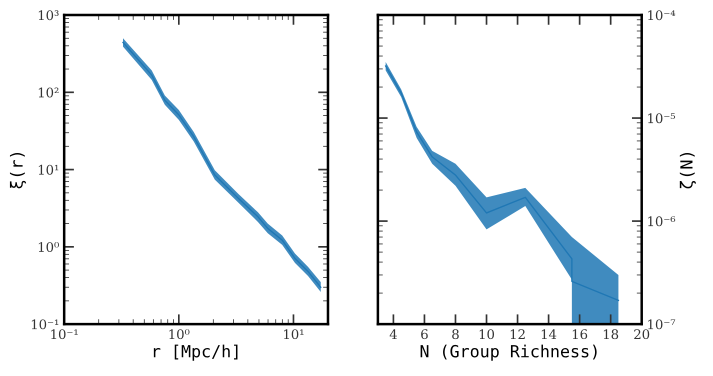 This screenshot has height=376, width=713. I want to click on y-tick-label: 10⁰, so click(48, 247).